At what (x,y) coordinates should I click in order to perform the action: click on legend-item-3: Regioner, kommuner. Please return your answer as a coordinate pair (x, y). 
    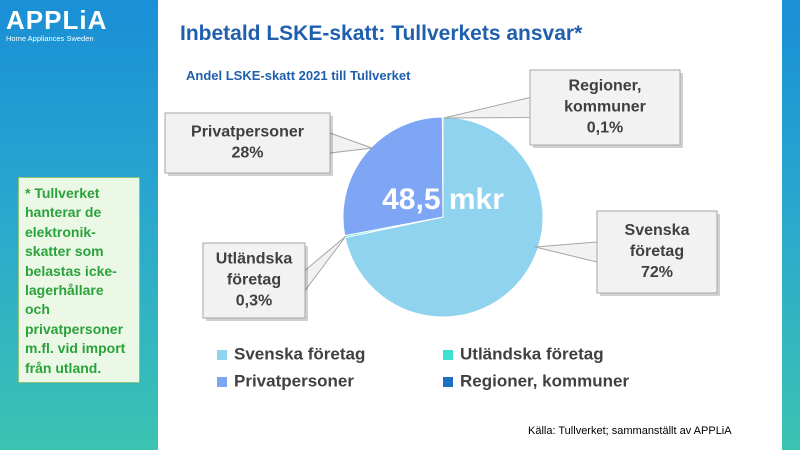
    Looking at the image, I should click on (536, 380).